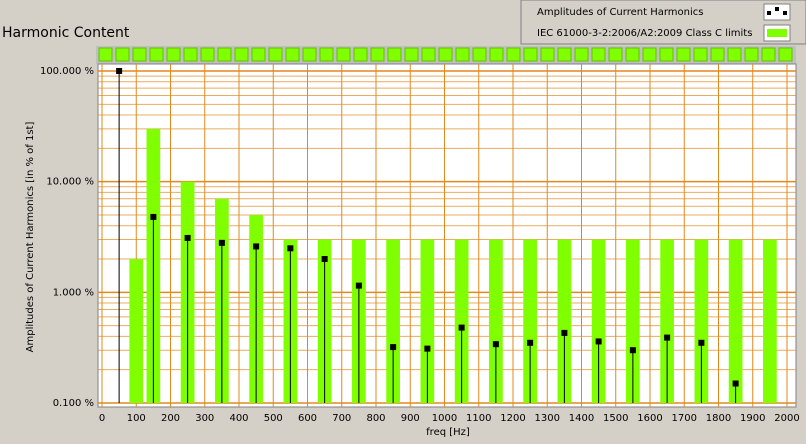  What do you see at coordinates (663, 22) in the screenshot?
I see `legend-box` at bounding box center [663, 22].